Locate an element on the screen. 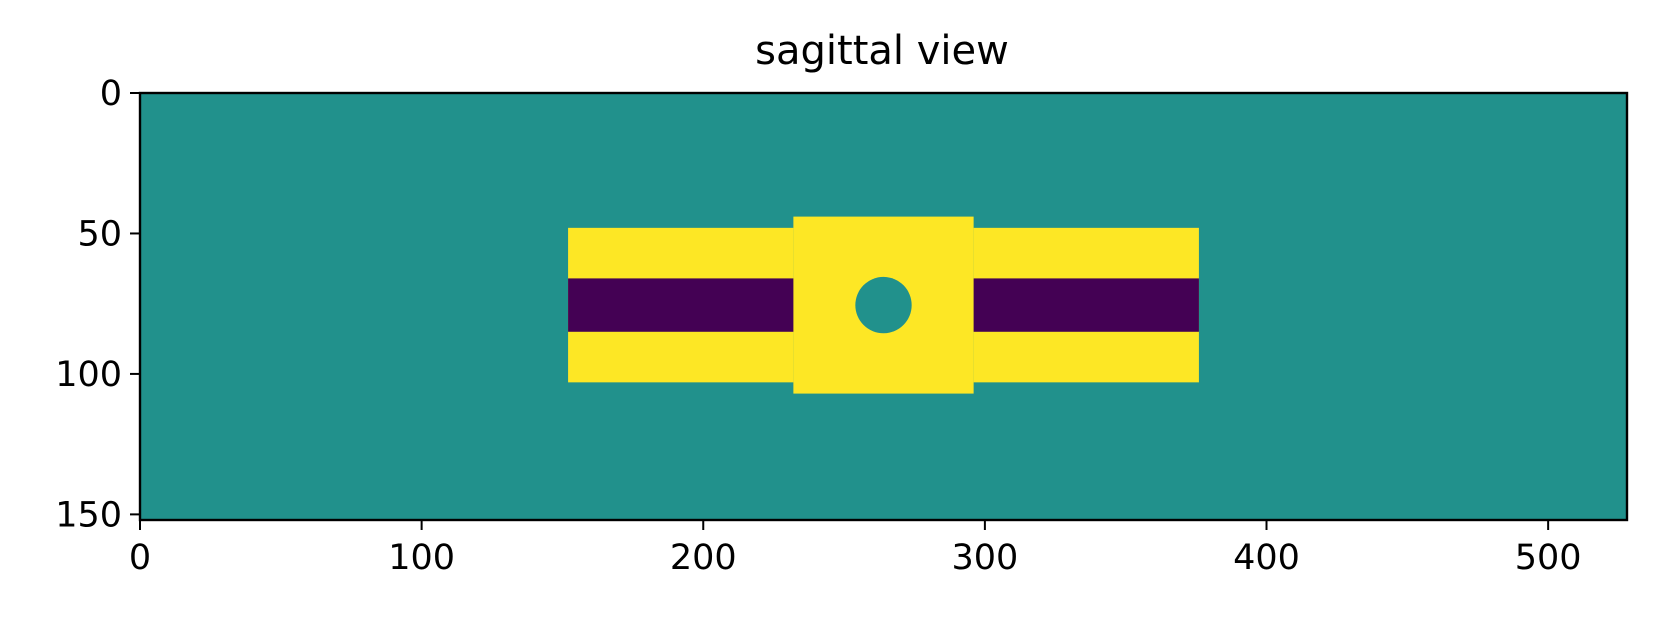  y-axis: 0 50 100 150 is located at coordinates (97, 304).